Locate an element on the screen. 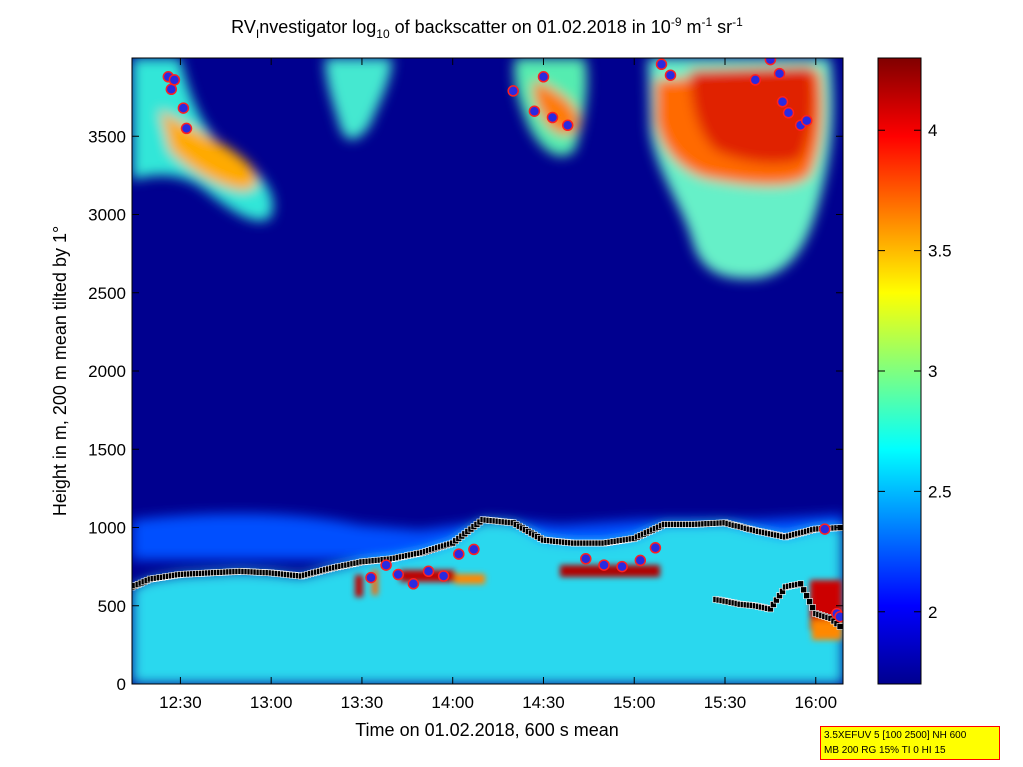 The height and width of the screenshot is (767, 1023). x-tick-label: 14:00 is located at coordinates (452, 702).